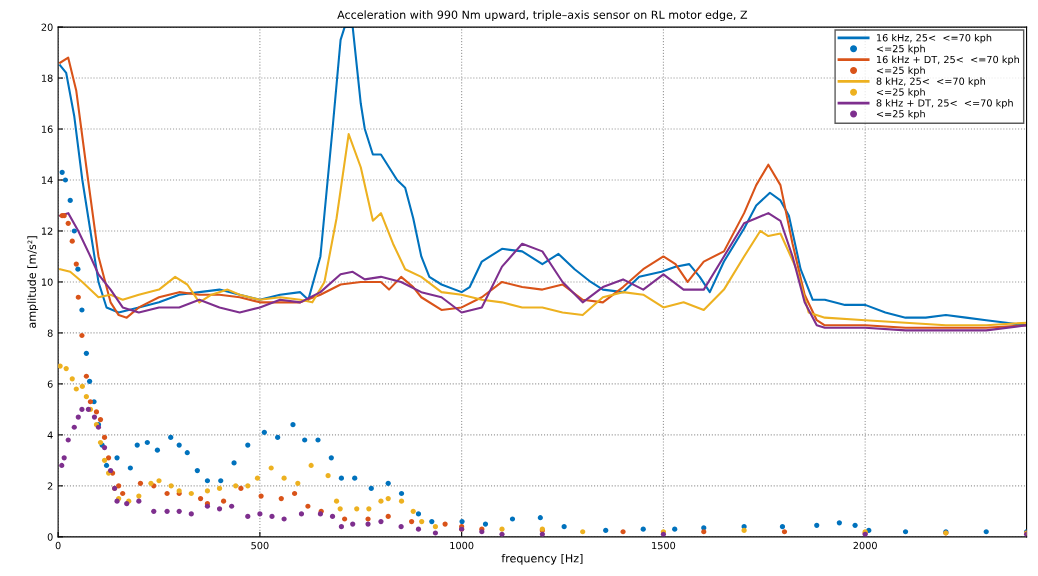  What do you see at coordinates (865, 545) in the screenshot?
I see `x-tick-label: 2000` at bounding box center [865, 545].